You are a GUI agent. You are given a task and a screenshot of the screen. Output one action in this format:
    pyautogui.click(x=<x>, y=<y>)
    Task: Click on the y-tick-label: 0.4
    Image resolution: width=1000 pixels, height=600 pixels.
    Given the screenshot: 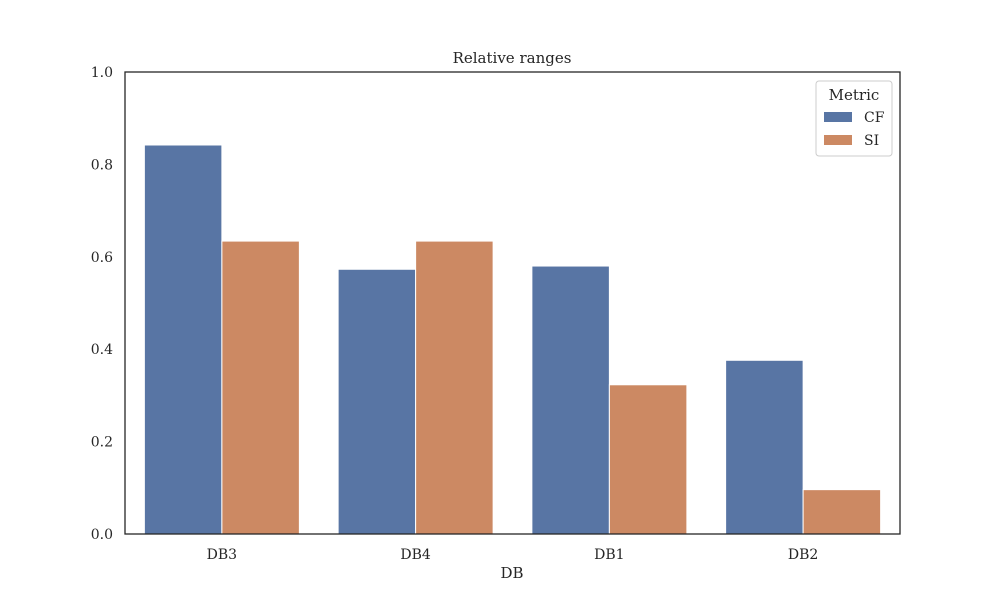 What is the action you would take?
    pyautogui.click(x=102, y=350)
    